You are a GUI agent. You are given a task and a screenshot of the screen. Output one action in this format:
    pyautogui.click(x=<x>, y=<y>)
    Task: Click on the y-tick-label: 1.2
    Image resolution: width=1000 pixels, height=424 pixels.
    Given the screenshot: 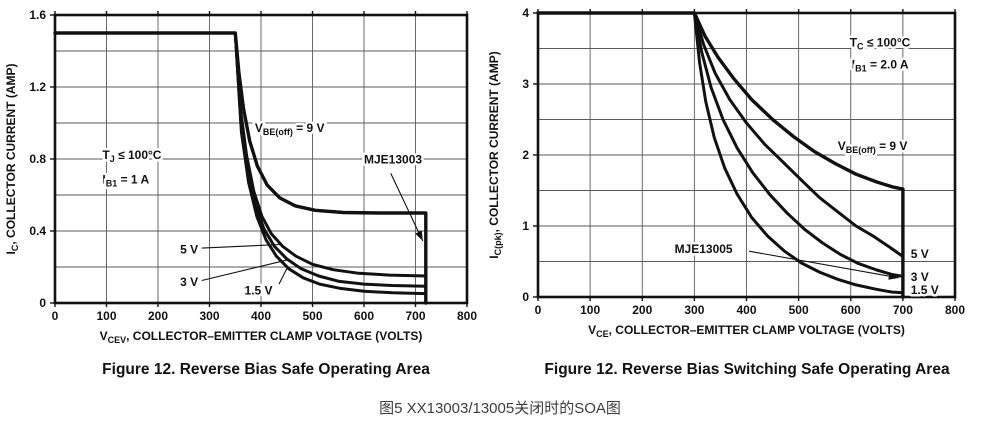 What is the action you would take?
    pyautogui.click(x=37, y=87)
    